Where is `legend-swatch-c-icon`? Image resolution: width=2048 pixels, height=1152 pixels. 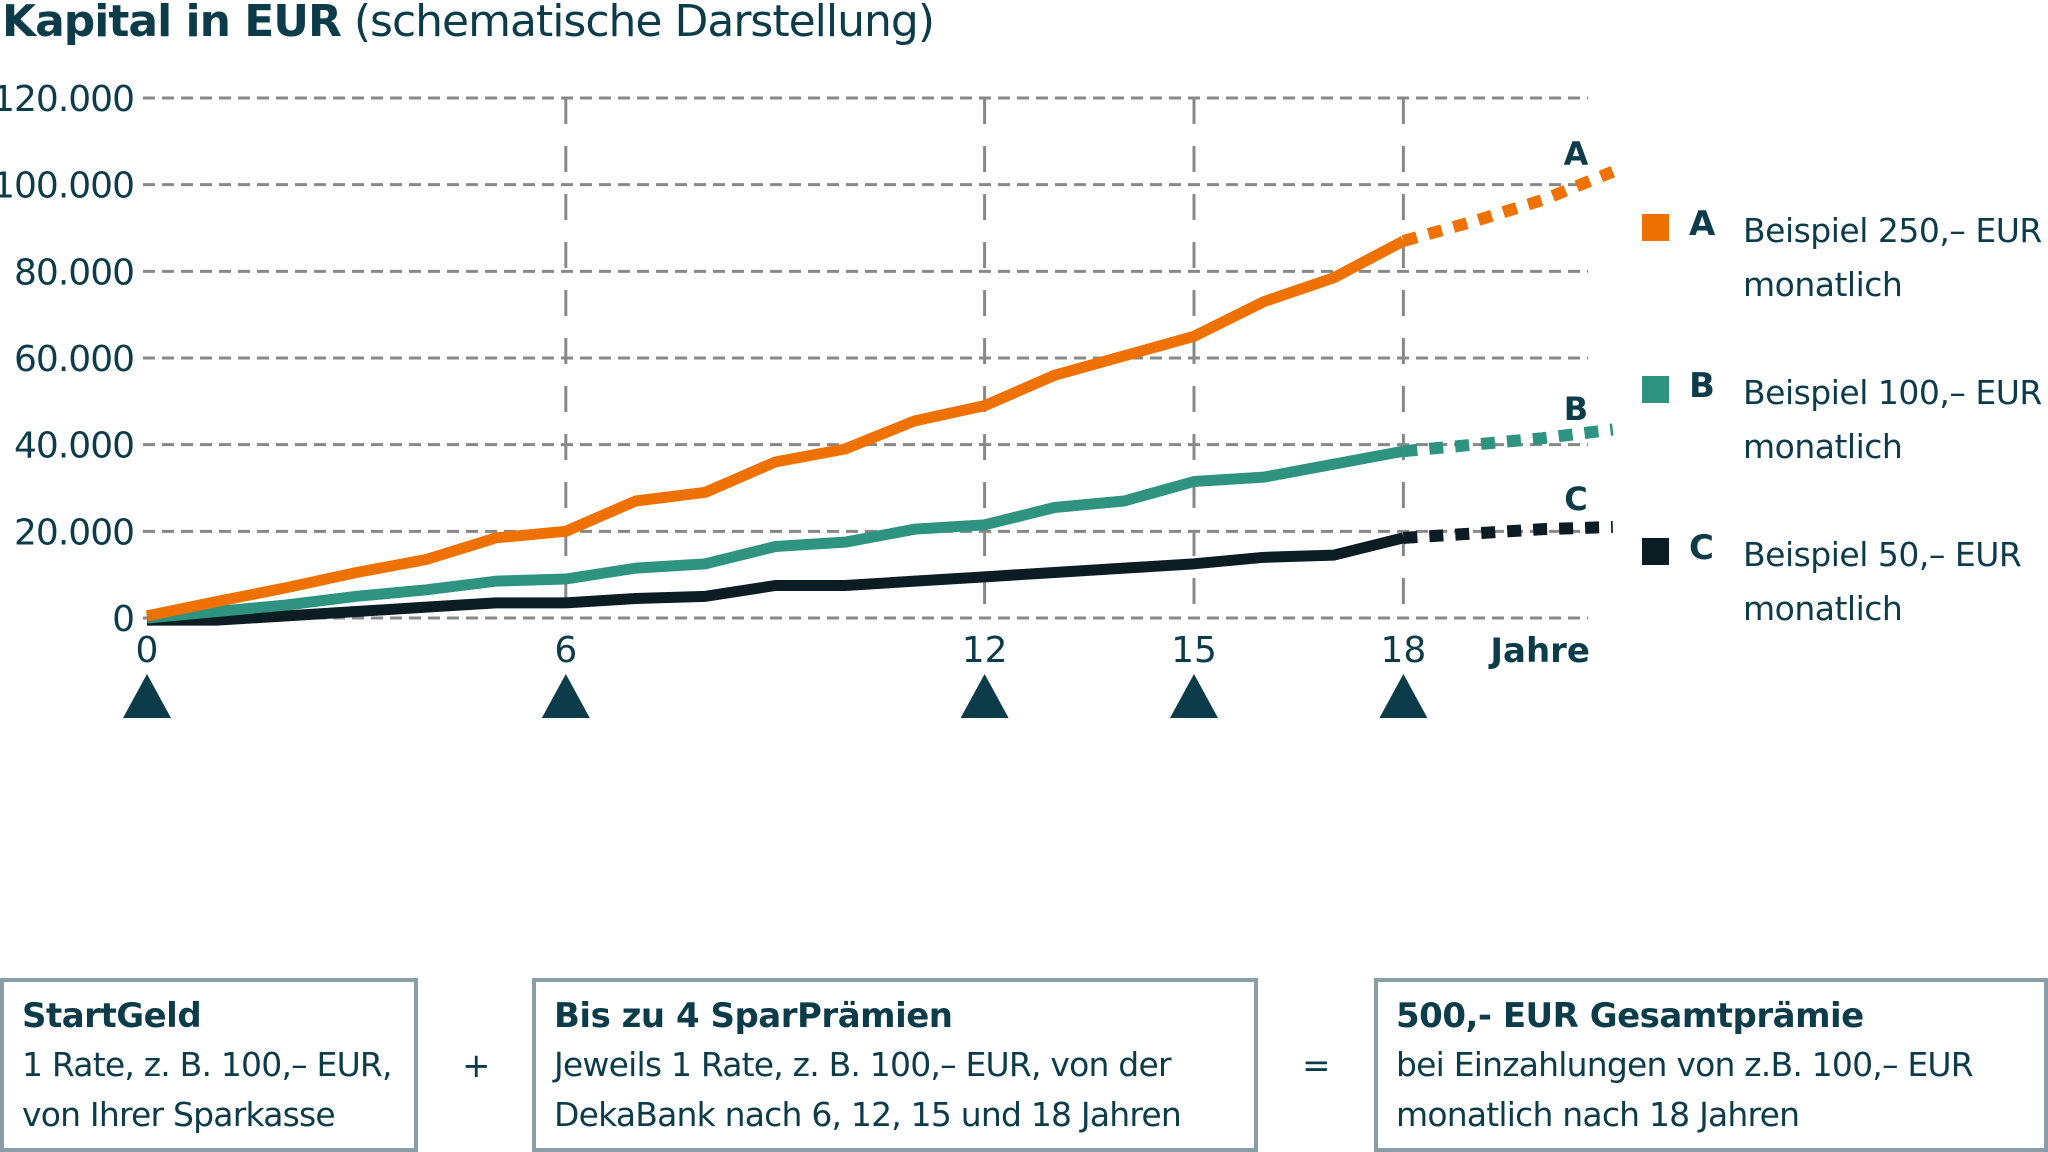 legend-swatch-c-icon is located at coordinates (1655, 551).